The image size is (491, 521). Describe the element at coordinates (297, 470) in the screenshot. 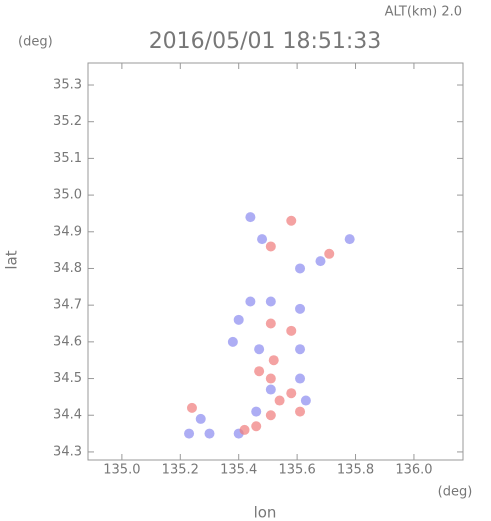

I see `x-tick-label: 135.6` at that location.